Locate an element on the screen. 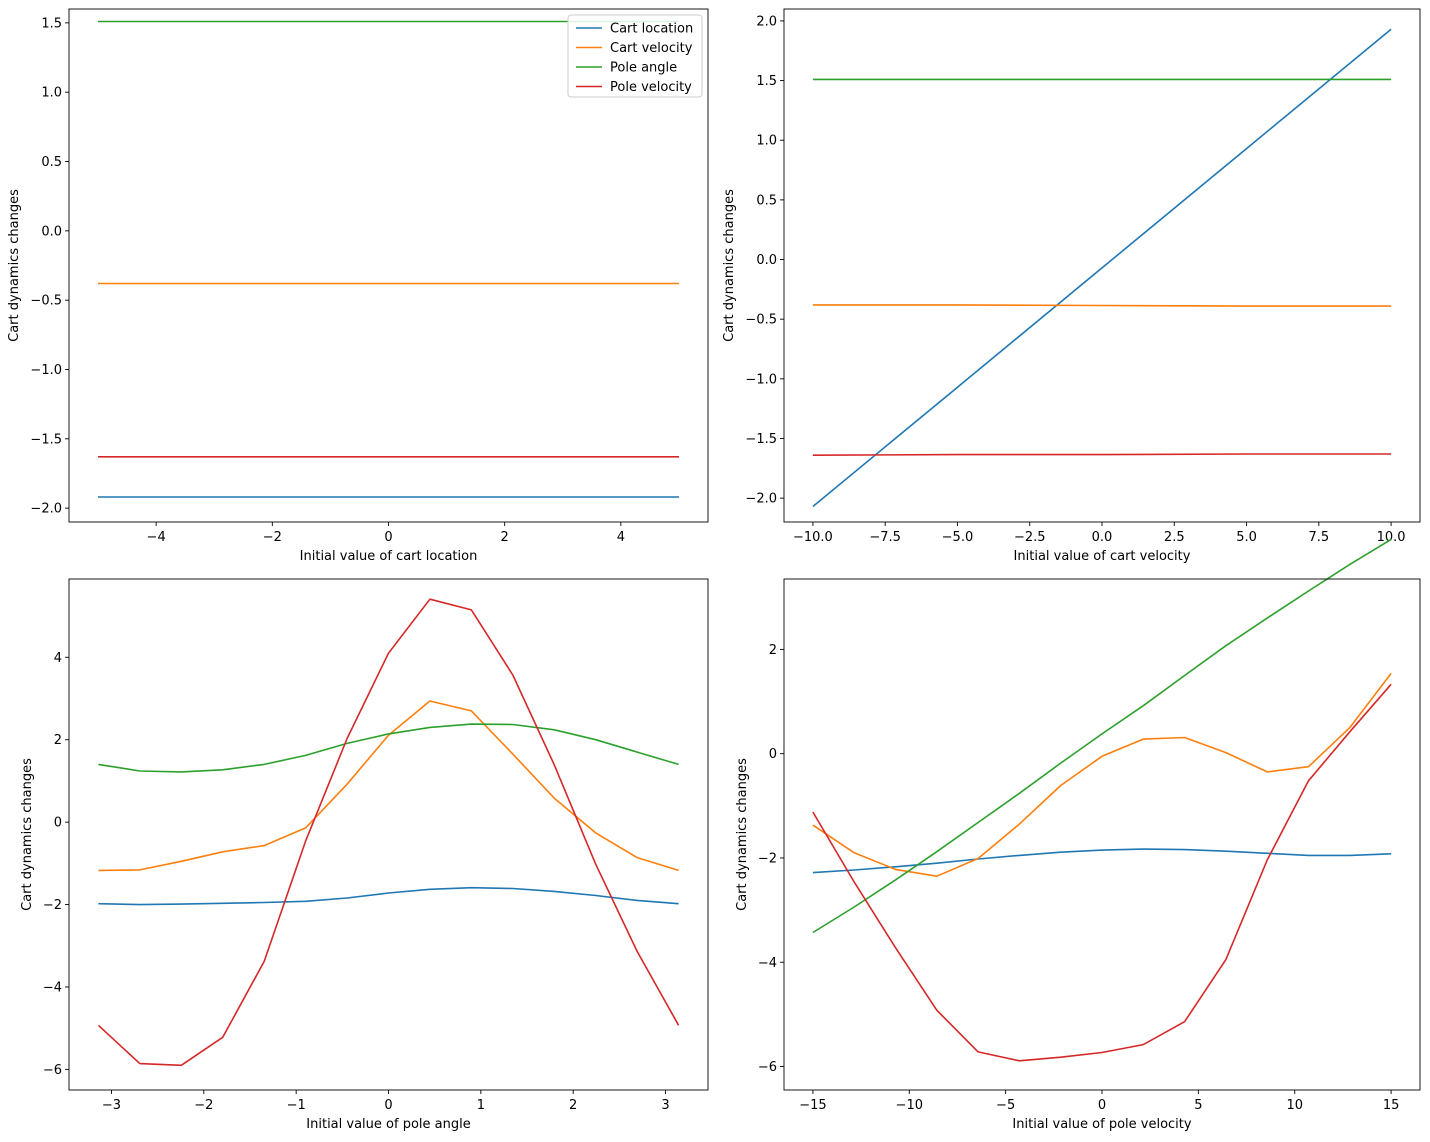  x-tick-label: 7.5 is located at coordinates (1318, 537).